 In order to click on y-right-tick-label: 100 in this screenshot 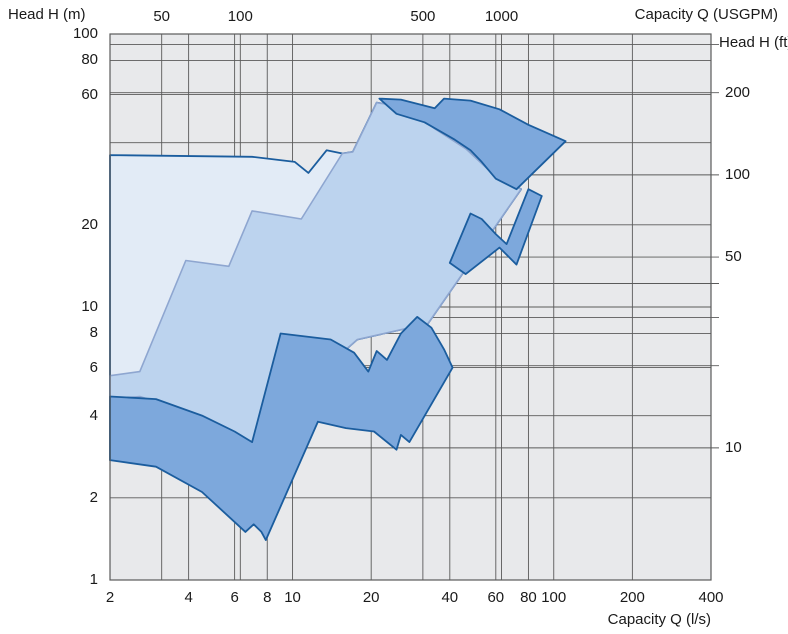, I will do `click(738, 174)`.